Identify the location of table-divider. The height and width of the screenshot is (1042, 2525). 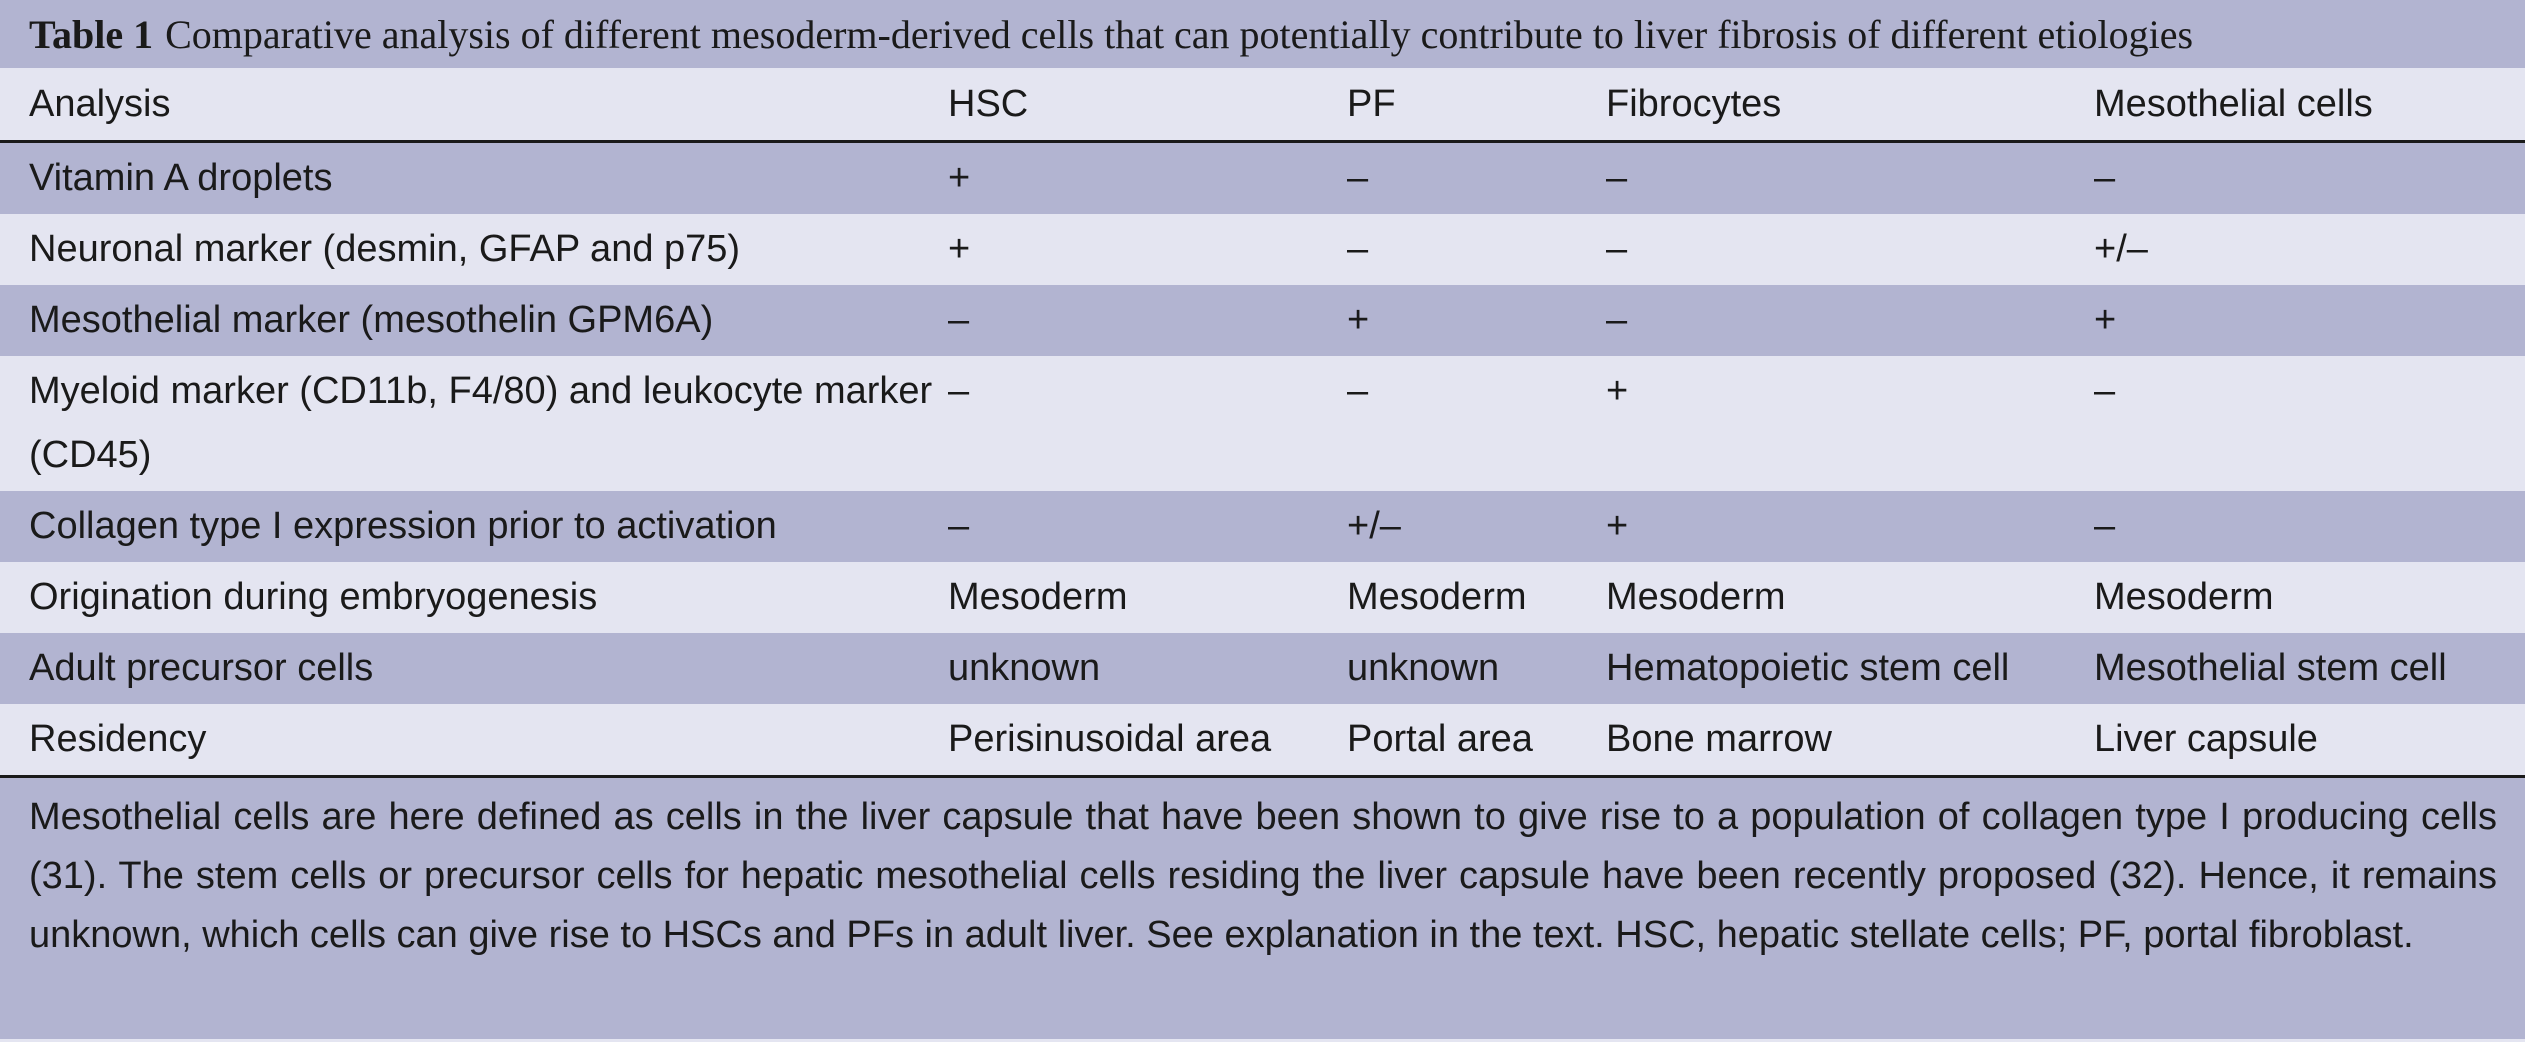
(1262, 776).